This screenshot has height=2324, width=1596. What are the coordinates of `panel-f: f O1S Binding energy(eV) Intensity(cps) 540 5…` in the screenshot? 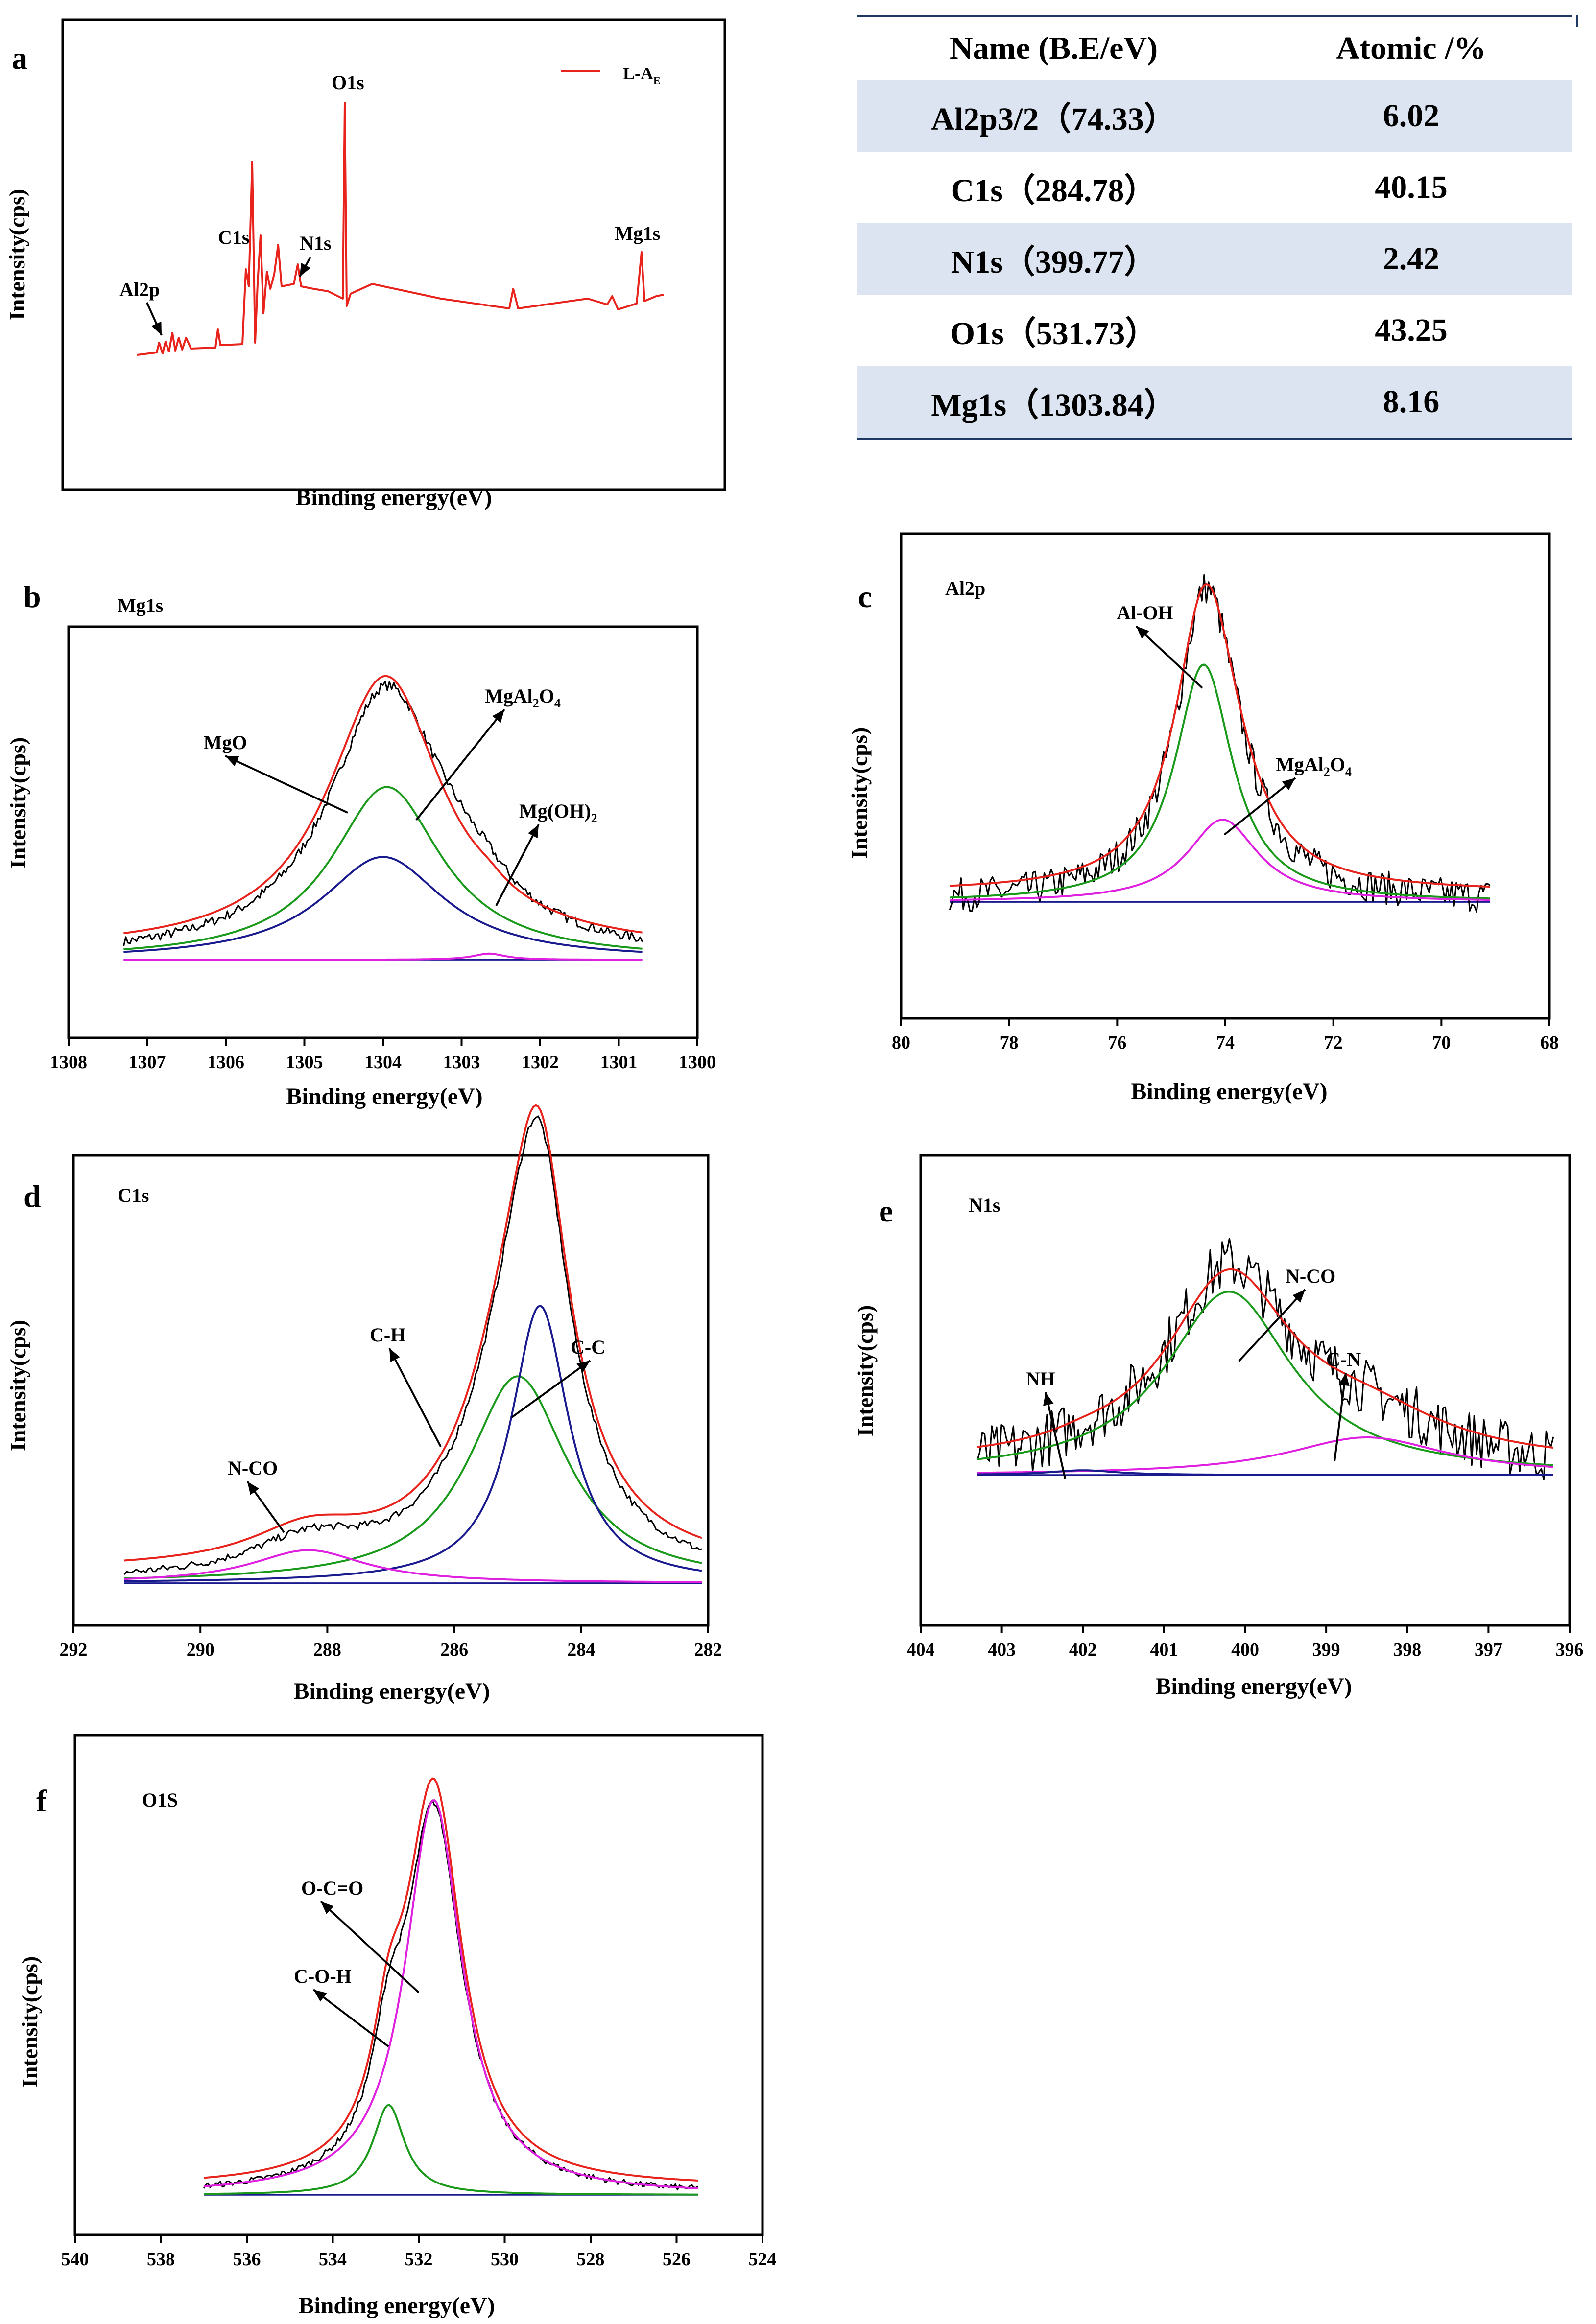 It's located at (397, 2026).